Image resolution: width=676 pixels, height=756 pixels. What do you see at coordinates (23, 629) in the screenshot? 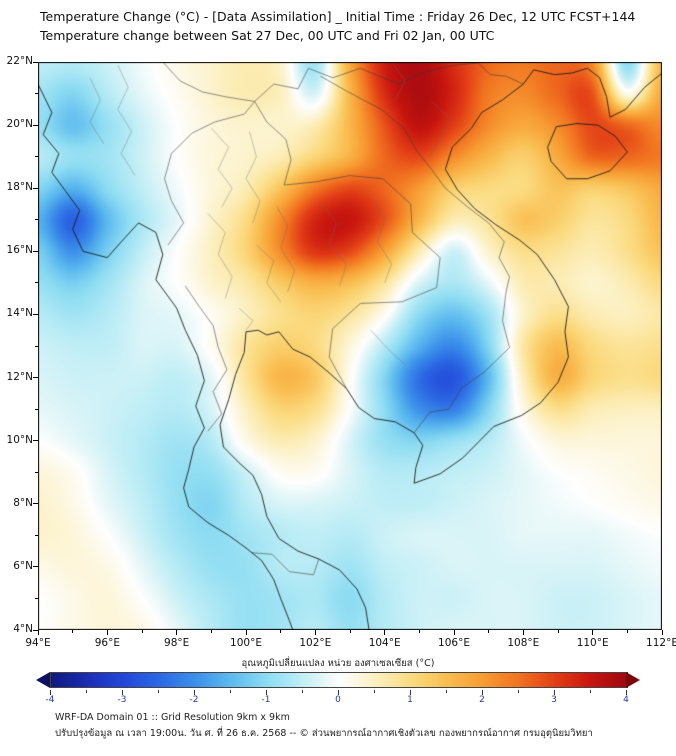
I see `y-tick-label: 4°N` at bounding box center [23, 629].